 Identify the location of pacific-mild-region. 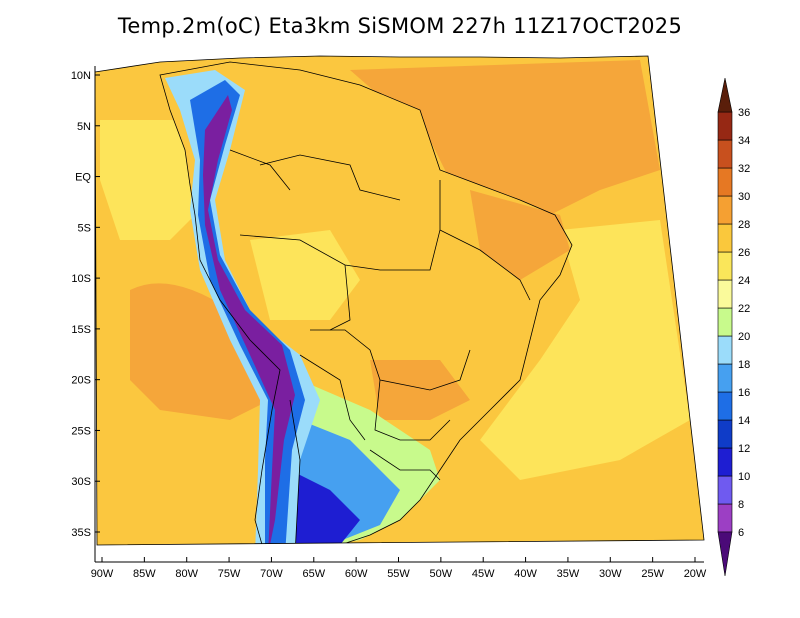
(155, 180).